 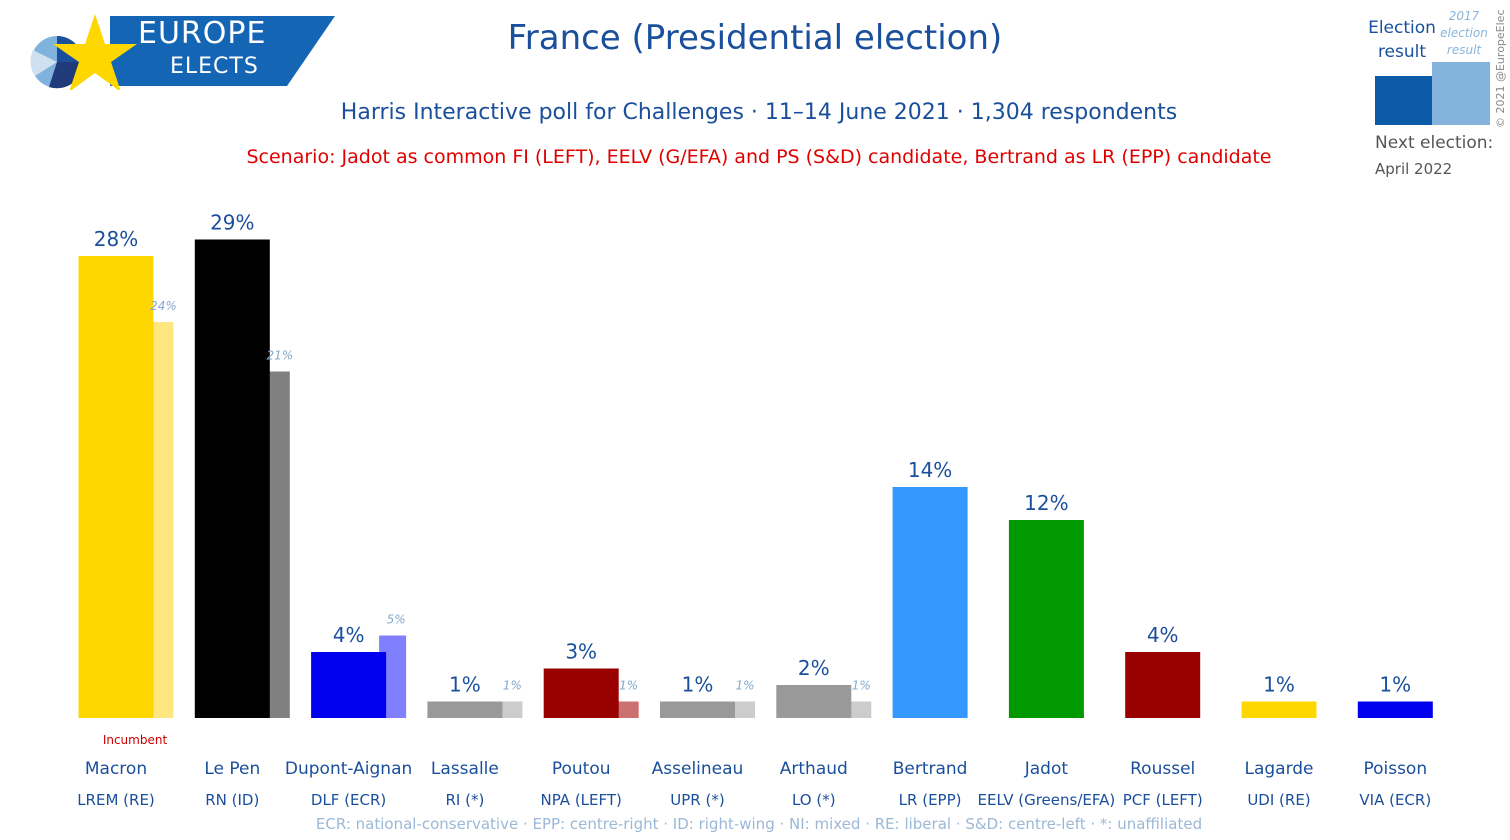 I want to click on value-label-9: 4%, so click(x=1163, y=635).